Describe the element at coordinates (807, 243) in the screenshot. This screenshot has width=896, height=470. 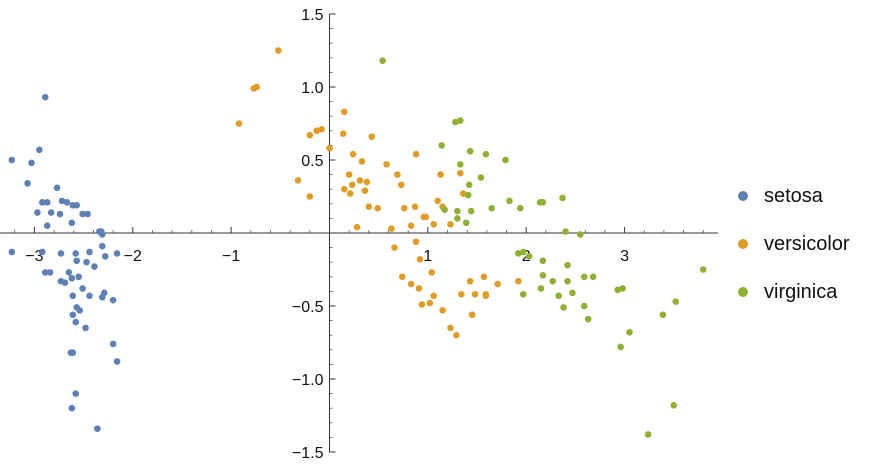
I see `legend-label: versicolor` at that location.